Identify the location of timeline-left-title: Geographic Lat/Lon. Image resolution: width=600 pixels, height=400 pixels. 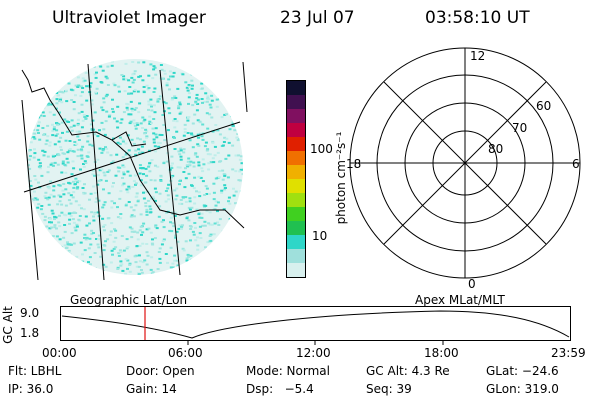
(129, 300).